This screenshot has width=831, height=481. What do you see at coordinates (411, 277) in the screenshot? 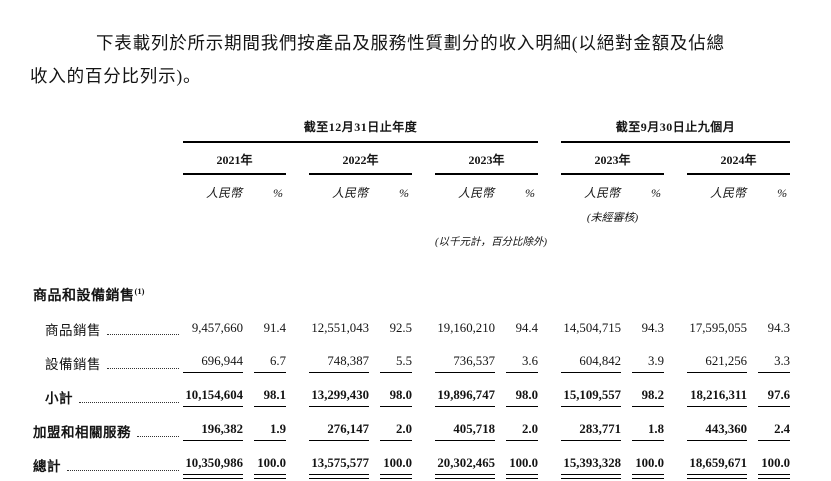
I see `section-header-row: 商品和設備銷售(1)` at bounding box center [411, 277].